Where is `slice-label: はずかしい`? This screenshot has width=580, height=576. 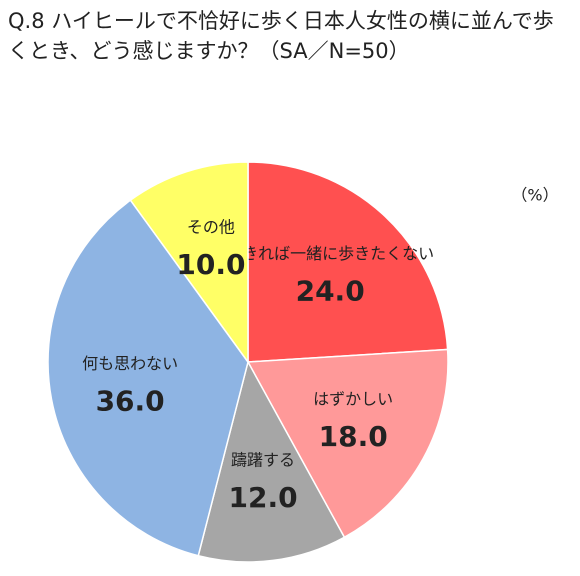 slice-label: はずかしい is located at coordinates (353, 398).